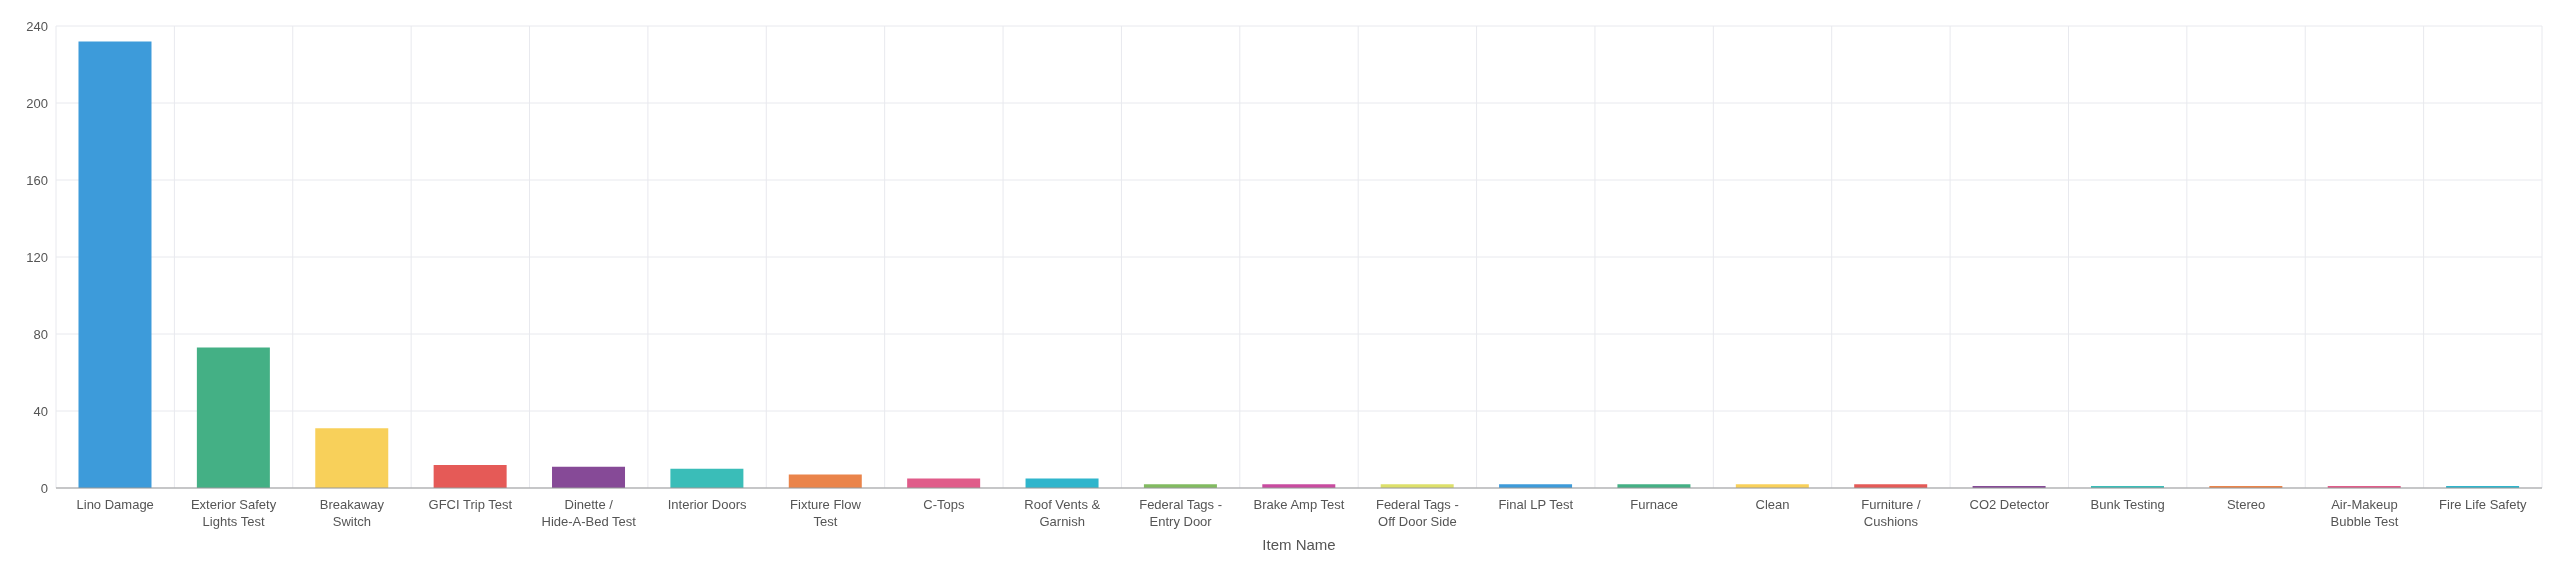 This screenshot has height=568, width=2560. Describe the element at coordinates (40, 334) in the screenshot. I see `y-tick-label: 80` at that location.